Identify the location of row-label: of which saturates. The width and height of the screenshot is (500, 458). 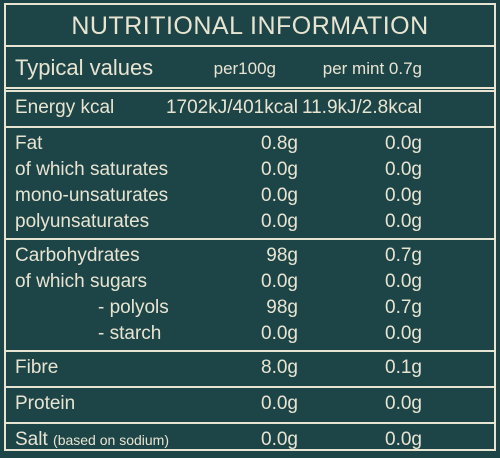
(91, 170).